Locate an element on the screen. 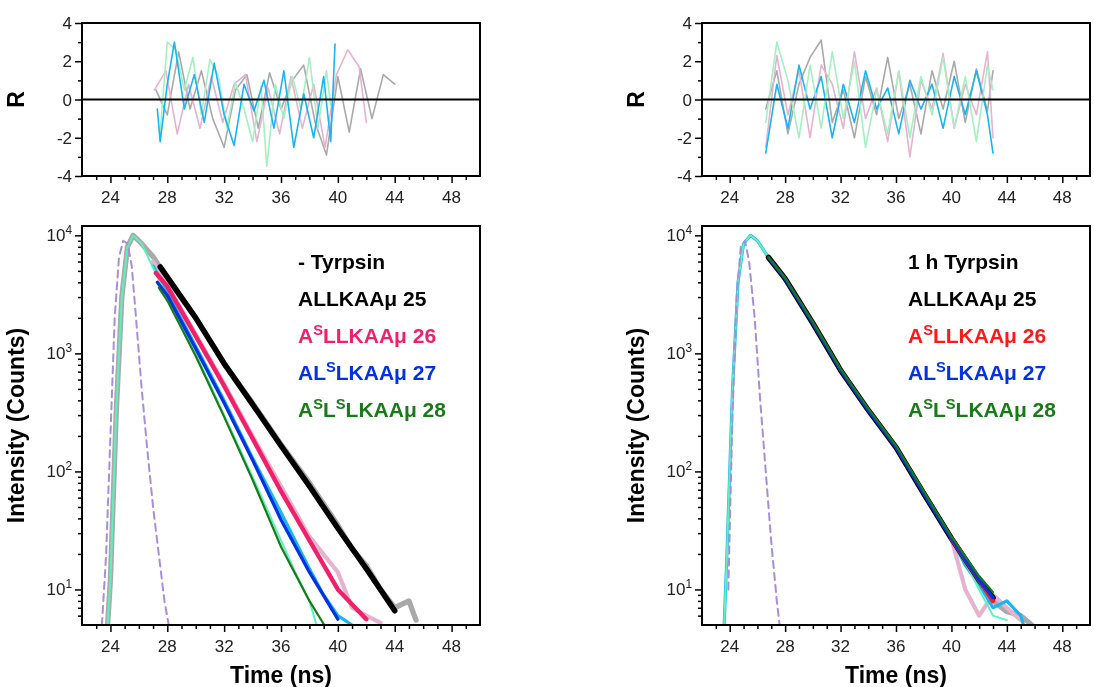  text: A$^{S}$L$^{S}$LKAAμ 28 is located at coordinates (372, 408).